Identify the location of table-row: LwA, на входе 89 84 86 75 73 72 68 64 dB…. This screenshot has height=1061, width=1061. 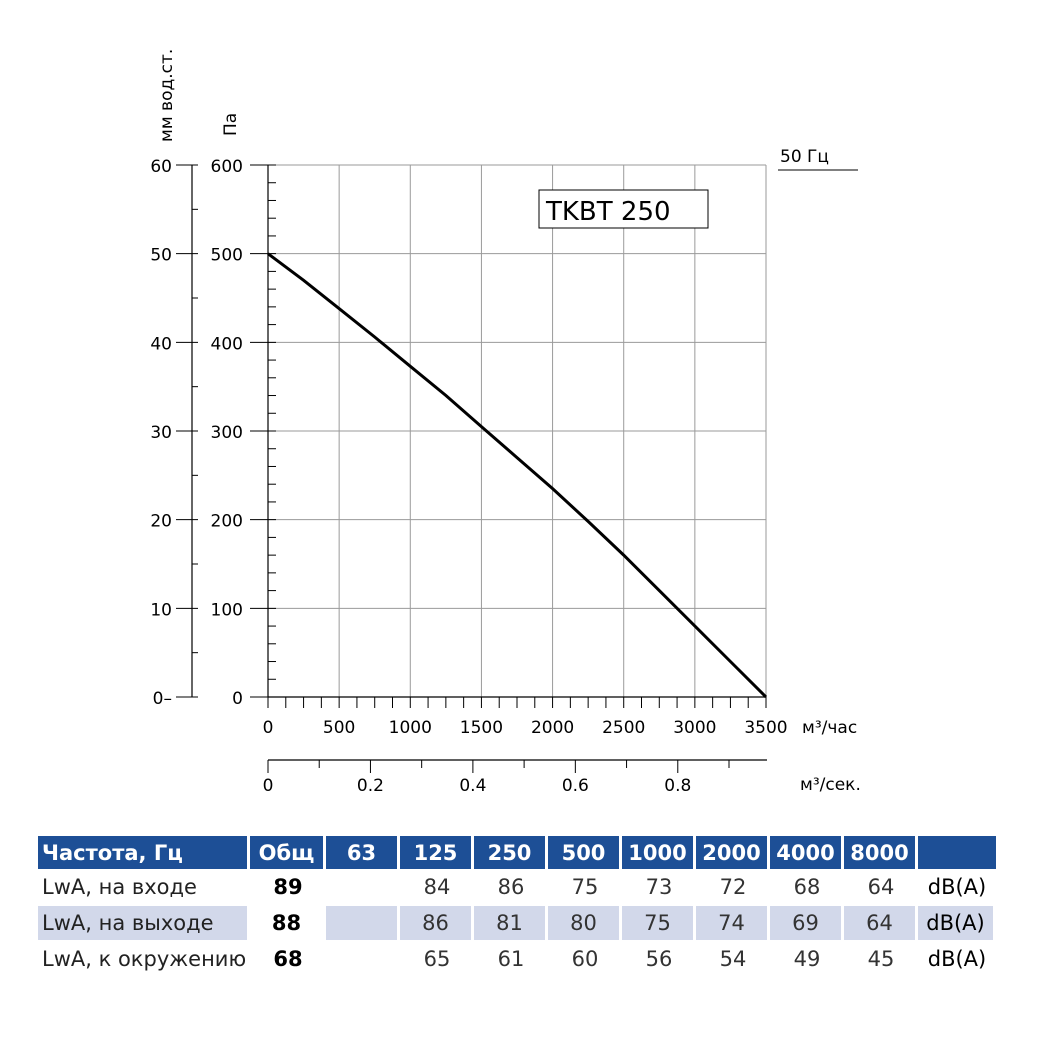
(517, 887).